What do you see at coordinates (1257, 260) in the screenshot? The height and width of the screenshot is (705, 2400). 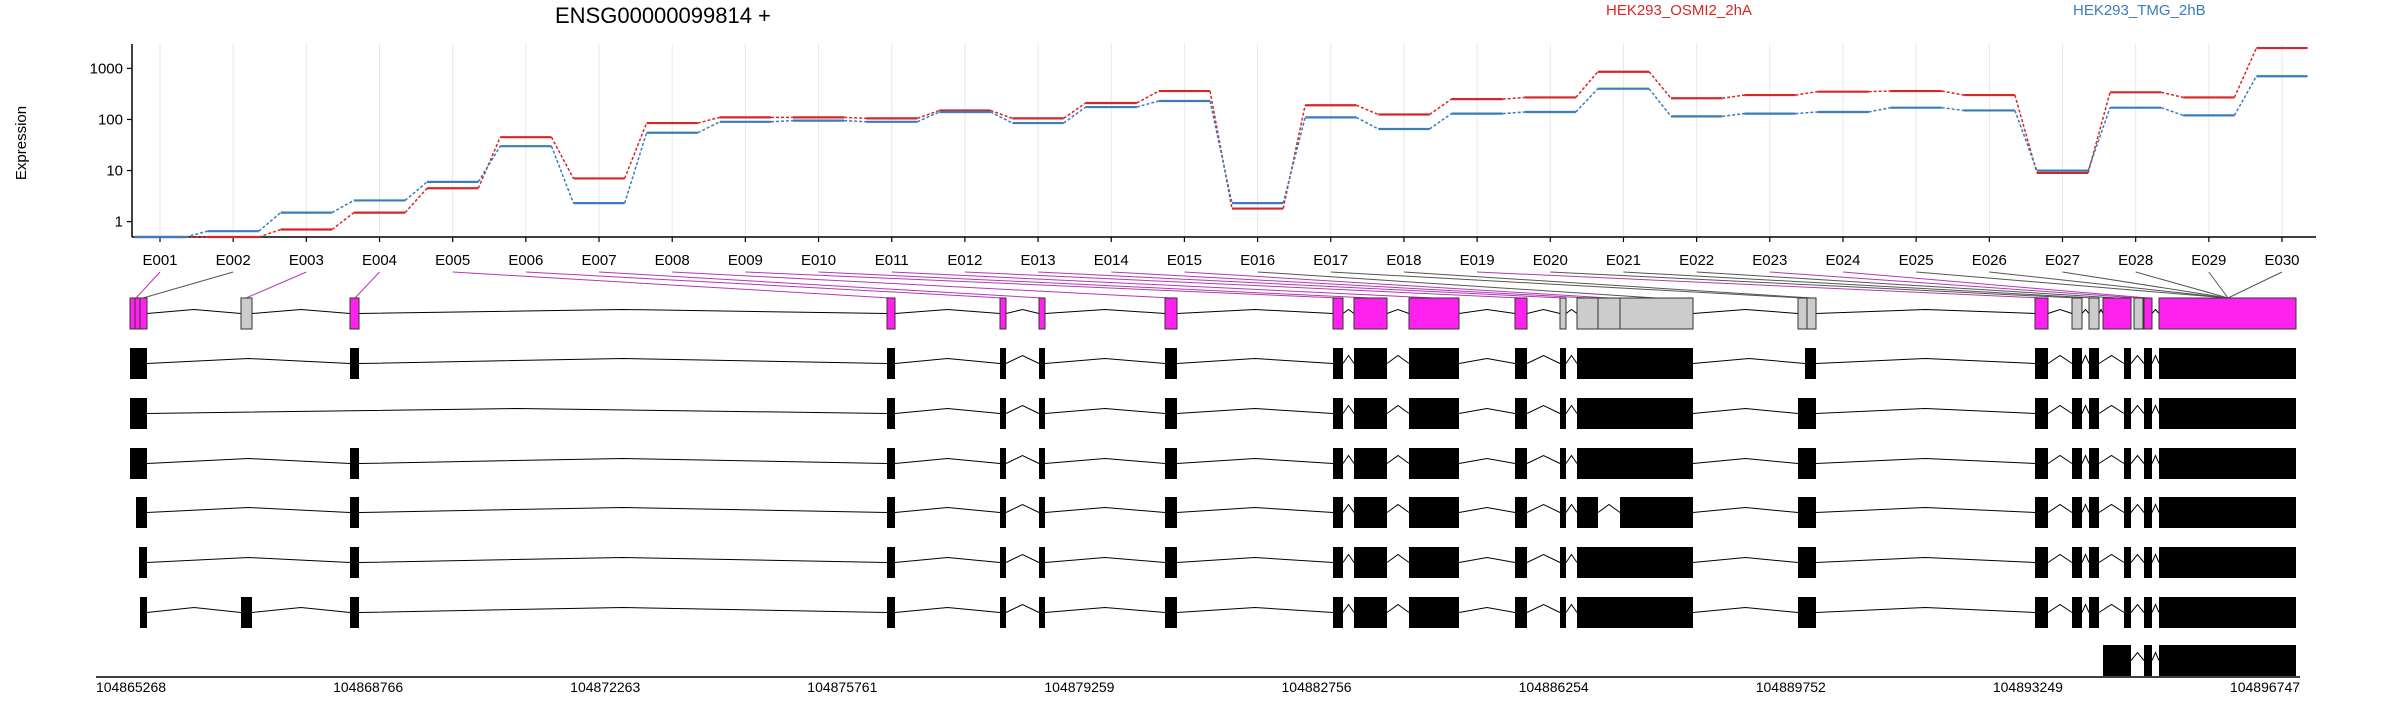 I see `x-tick-label: E016` at bounding box center [1257, 260].